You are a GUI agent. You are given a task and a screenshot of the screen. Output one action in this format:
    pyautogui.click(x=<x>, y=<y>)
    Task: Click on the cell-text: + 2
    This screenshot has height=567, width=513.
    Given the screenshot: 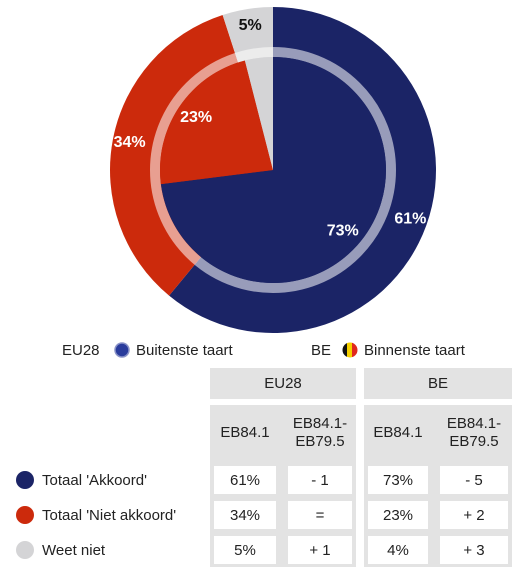 What is the action you would take?
    pyautogui.click(x=473, y=515)
    